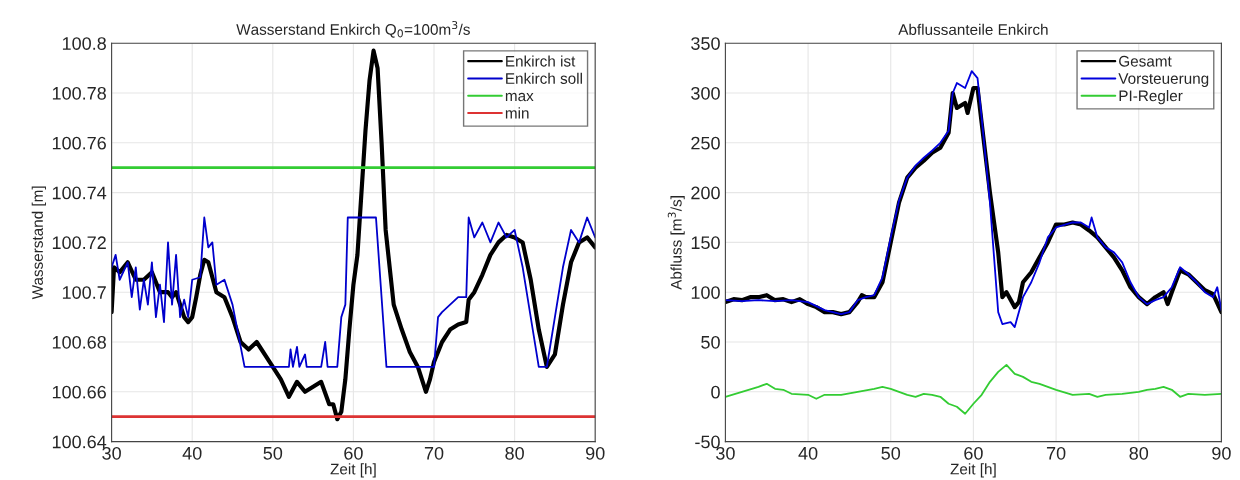  What do you see at coordinates (705, 243) in the screenshot?
I see `y-tick-label: 150` at bounding box center [705, 243].